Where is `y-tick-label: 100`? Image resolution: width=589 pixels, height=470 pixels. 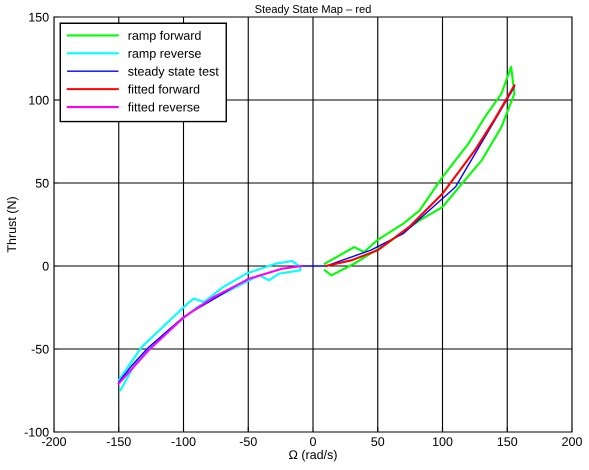 y-tick-label: 100 is located at coordinates (39, 100).